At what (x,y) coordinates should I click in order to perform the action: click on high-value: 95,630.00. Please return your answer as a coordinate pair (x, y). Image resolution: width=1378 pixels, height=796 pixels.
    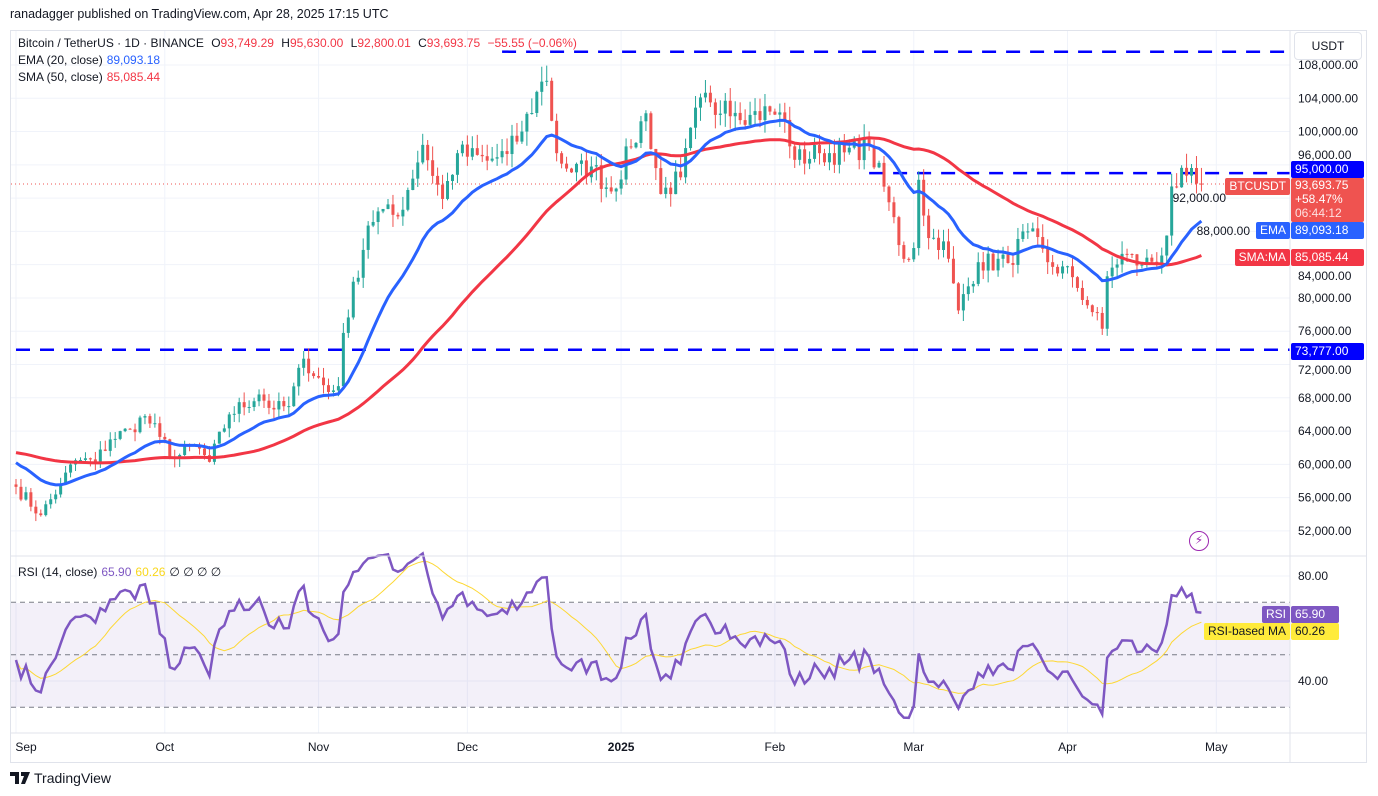
    Looking at the image, I should click on (316, 43).